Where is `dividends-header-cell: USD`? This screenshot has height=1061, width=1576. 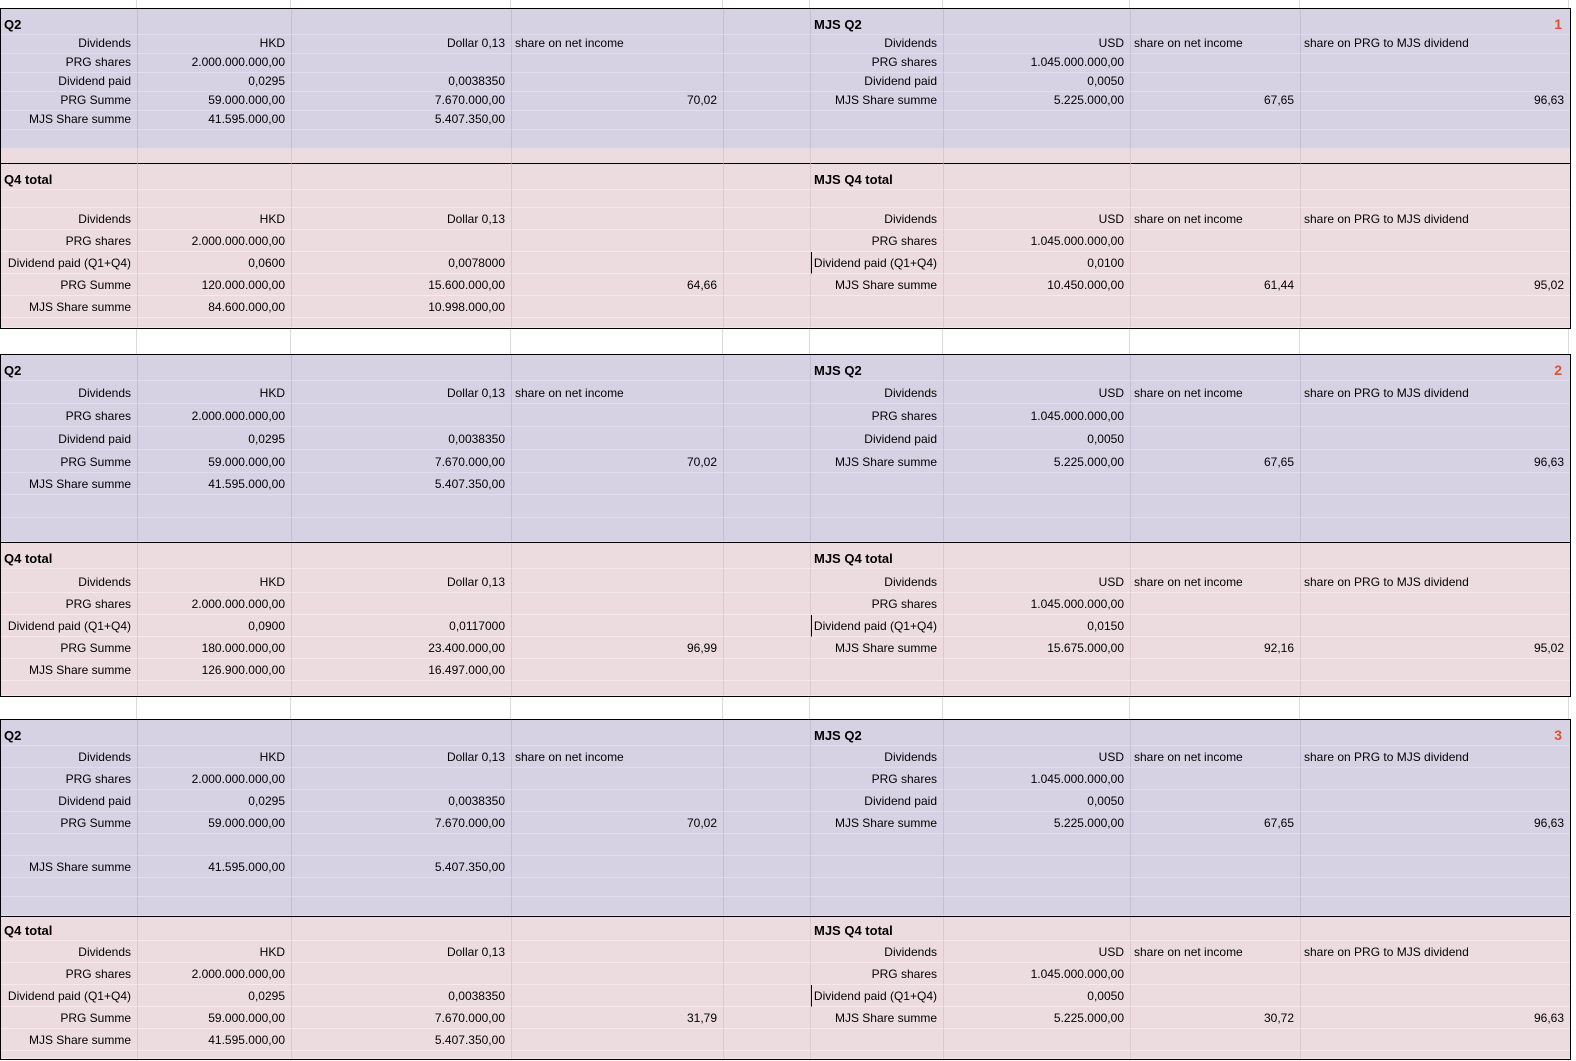
dividends-header-cell: USD is located at coordinates (1037, 44).